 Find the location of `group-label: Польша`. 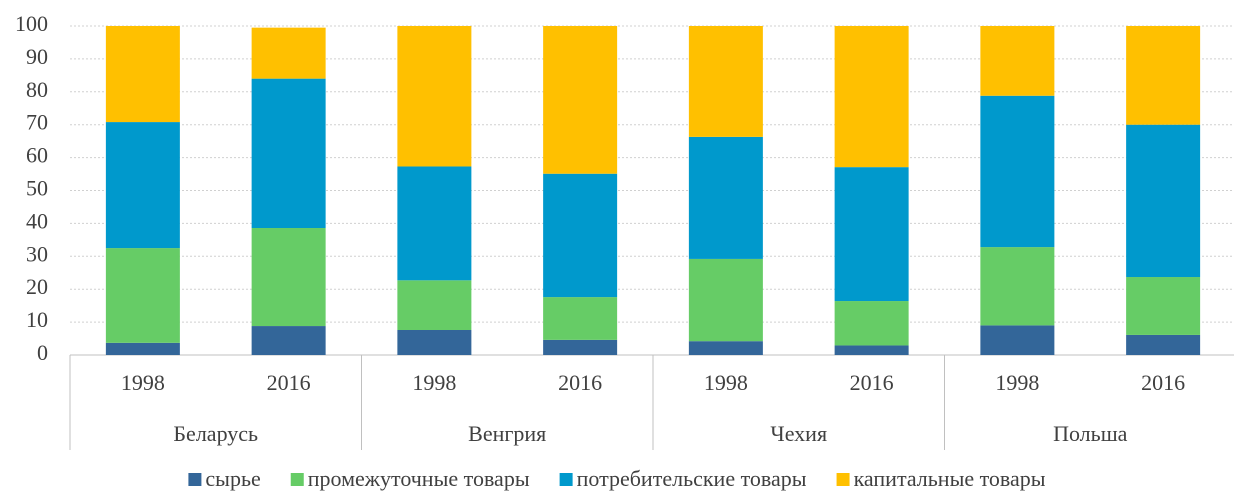

group-label: Польша is located at coordinates (1090, 433).